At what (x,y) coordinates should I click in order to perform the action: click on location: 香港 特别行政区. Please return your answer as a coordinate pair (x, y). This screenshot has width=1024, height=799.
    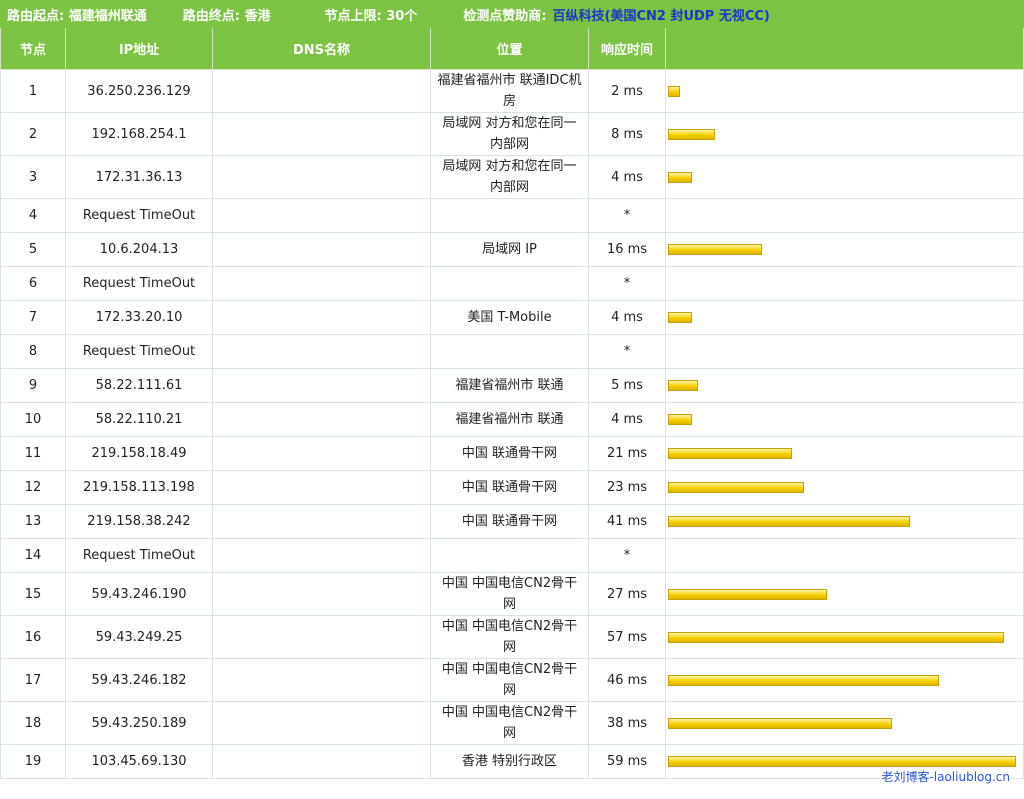
    Looking at the image, I should click on (509, 761).